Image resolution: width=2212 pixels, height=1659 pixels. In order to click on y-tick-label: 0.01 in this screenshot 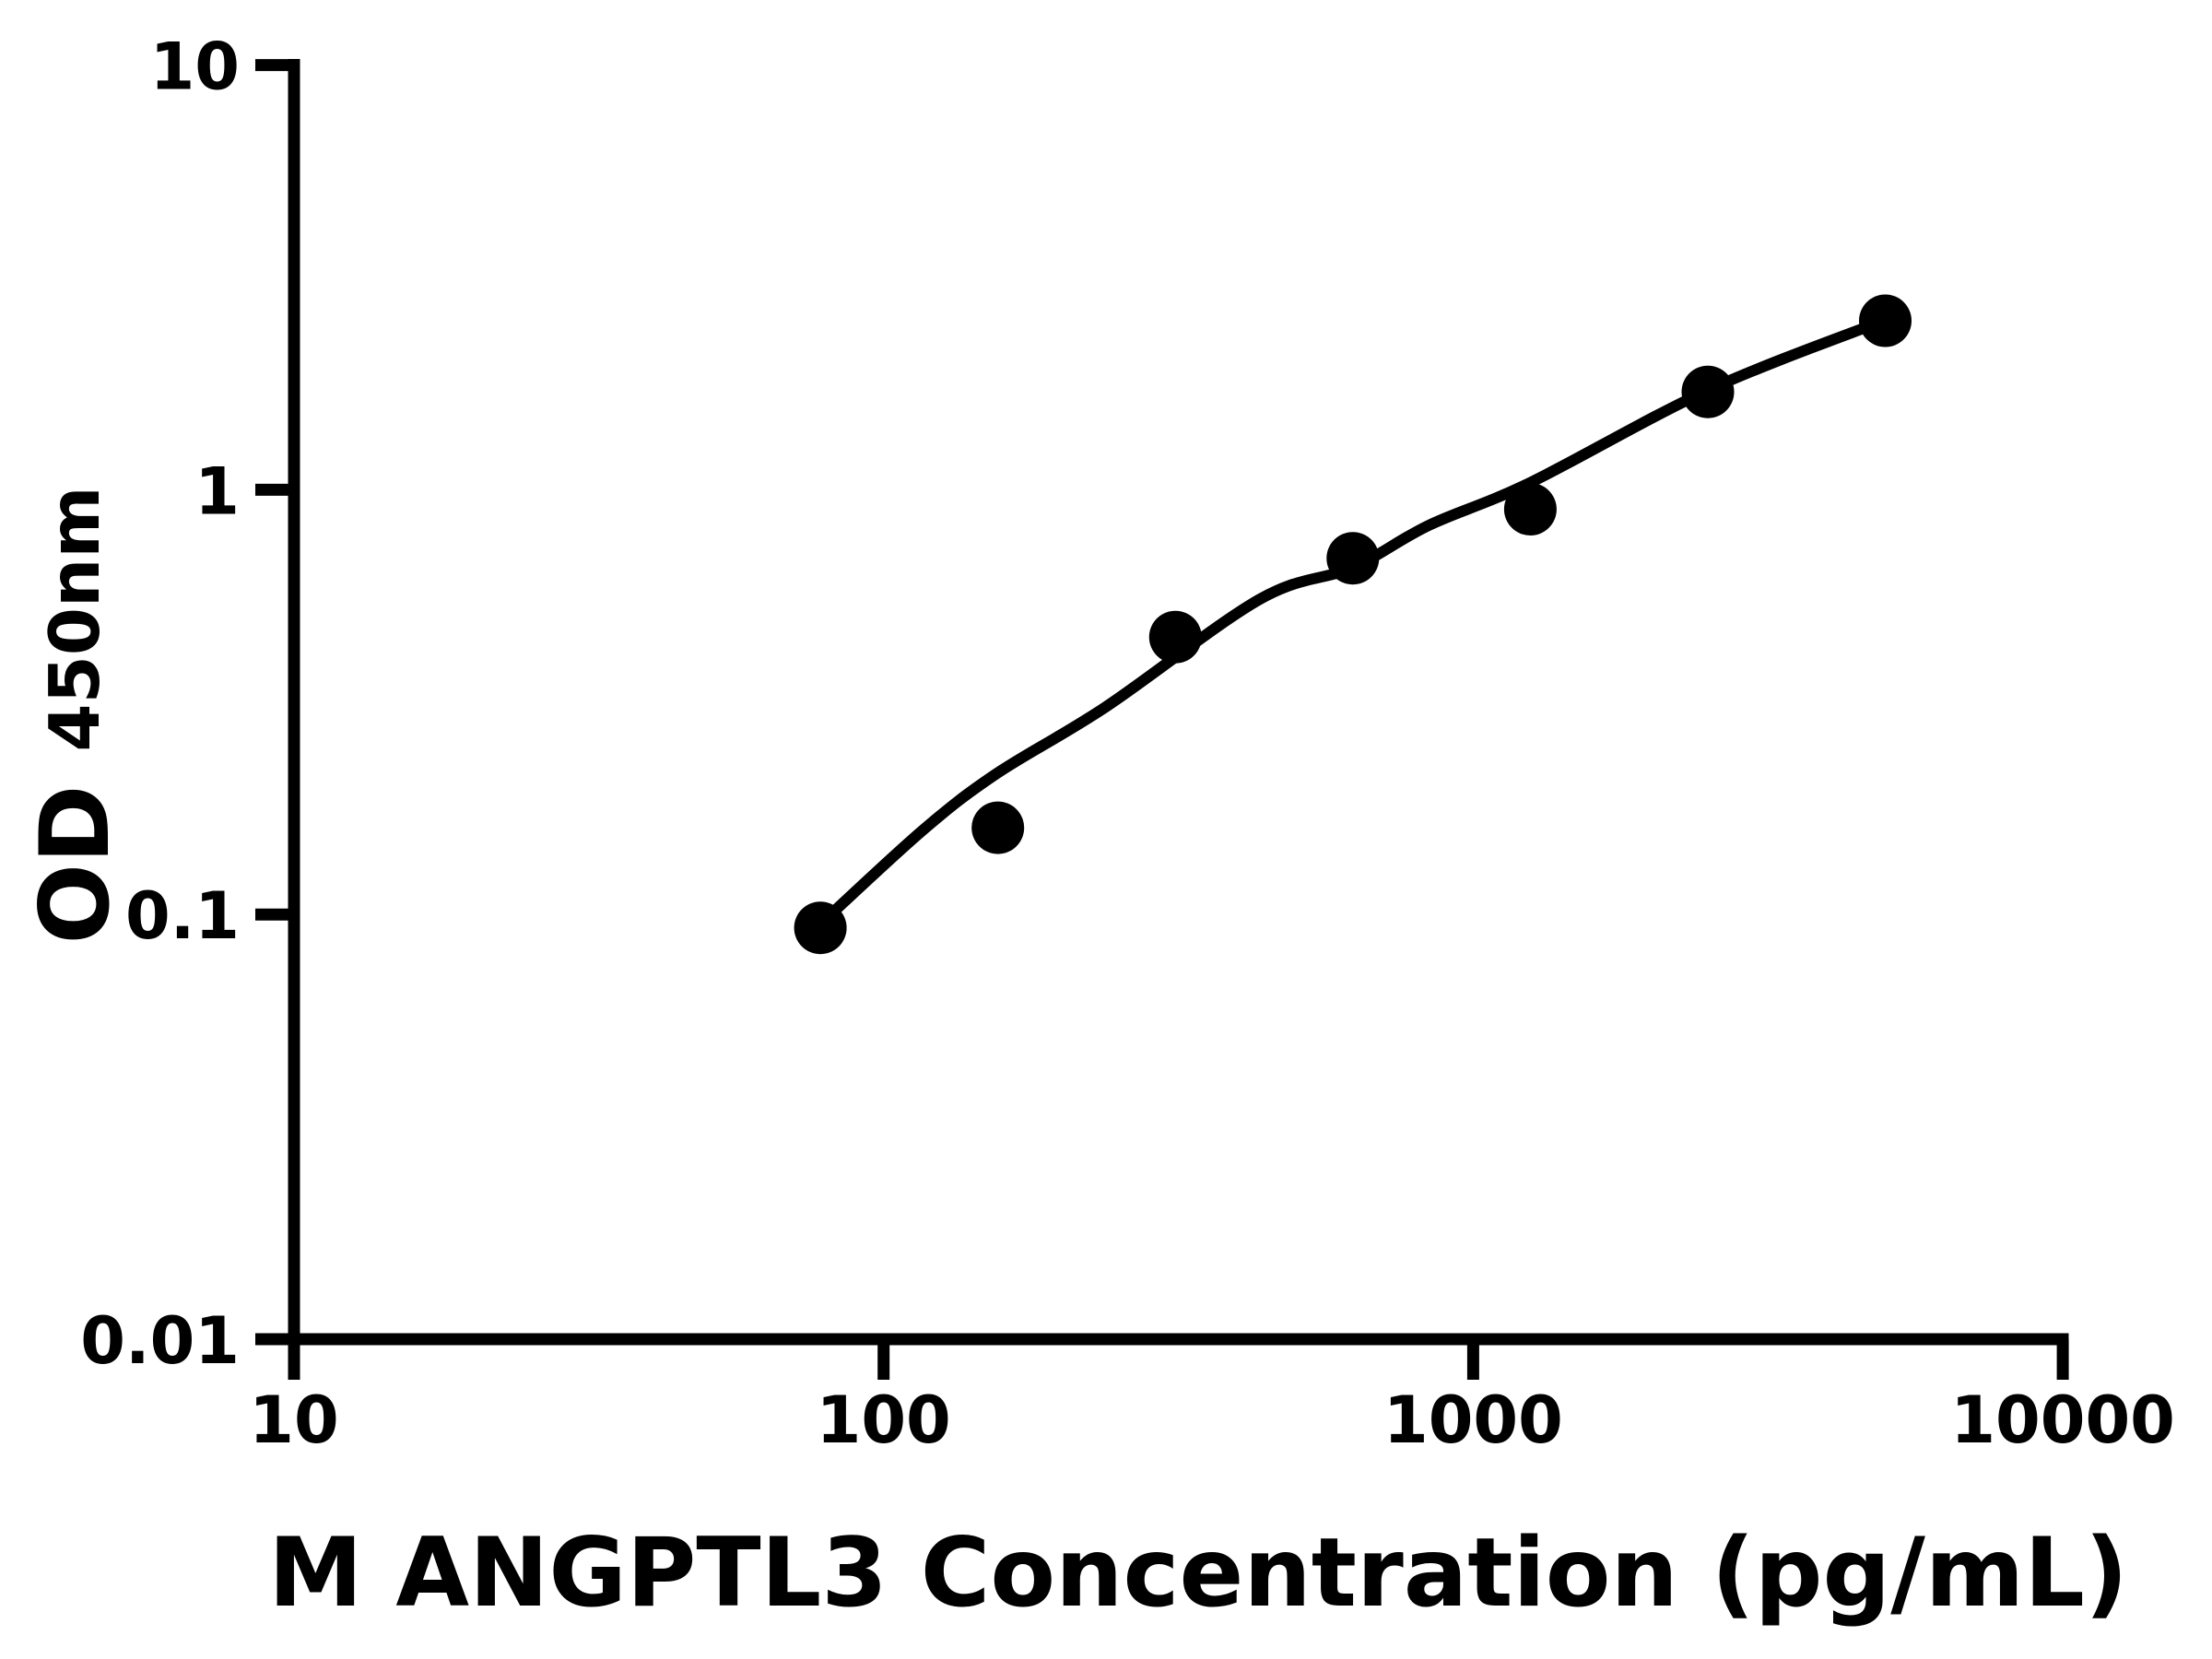, I will do `click(160, 1341)`.